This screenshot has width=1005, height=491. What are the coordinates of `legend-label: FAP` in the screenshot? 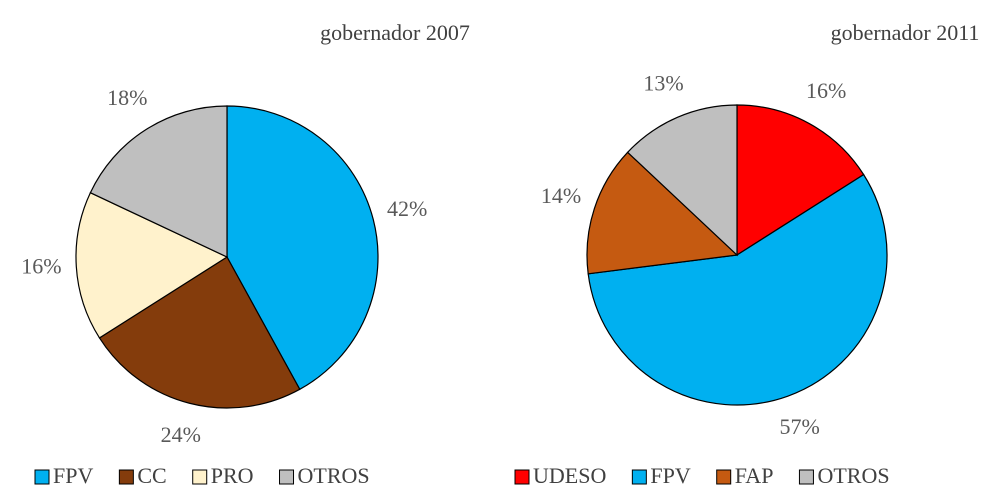 It's located at (754, 475).